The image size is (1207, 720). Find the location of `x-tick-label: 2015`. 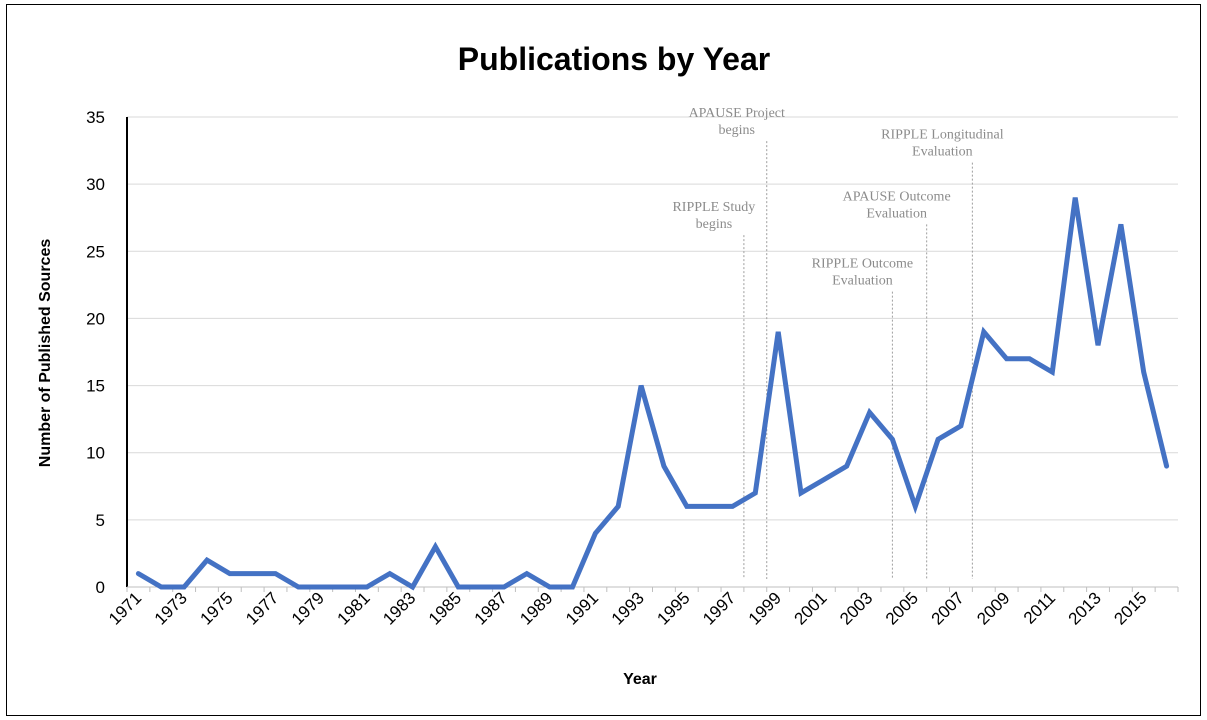

x-tick-label: 2015 is located at coordinates (1130, 608).